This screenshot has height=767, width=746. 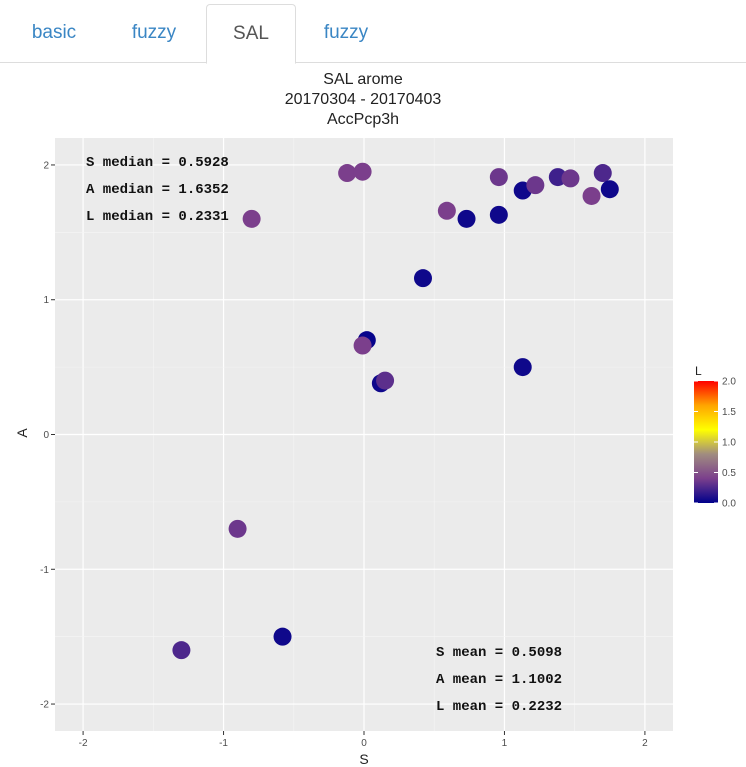 What do you see at coordinates (363, 79) in the screenshot?
I see `chart-title-line-1: SAL arome` at bounding box center [363, 79].